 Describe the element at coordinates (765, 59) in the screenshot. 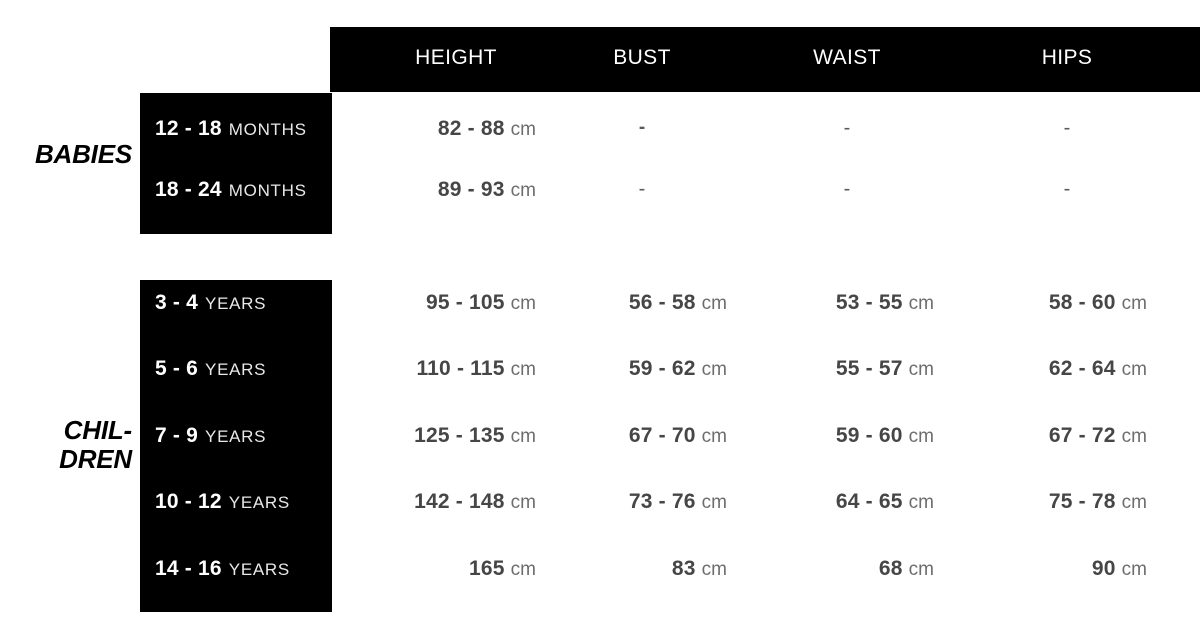

I see `header-band` at that location.